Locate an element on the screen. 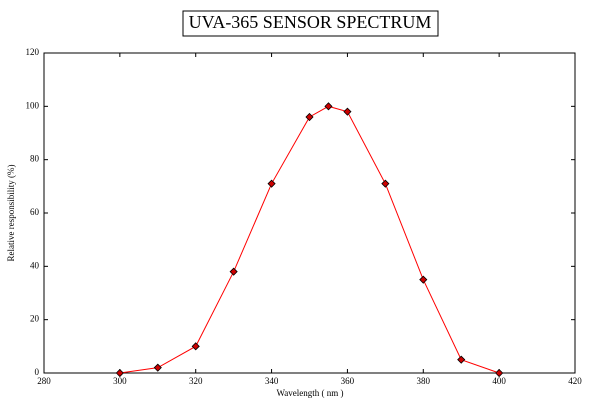 The image size is (592, 400). y-tick-label: 0 is located at coordinates (37, 372).